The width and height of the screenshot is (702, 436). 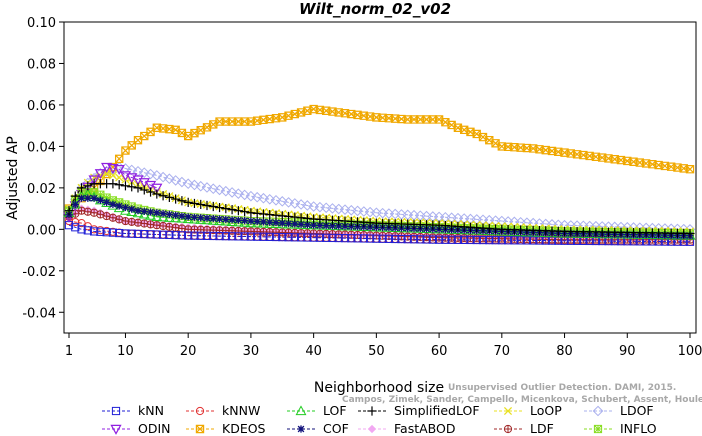 I want to click on legend-marker-inflo, so click(x=598, y=428).